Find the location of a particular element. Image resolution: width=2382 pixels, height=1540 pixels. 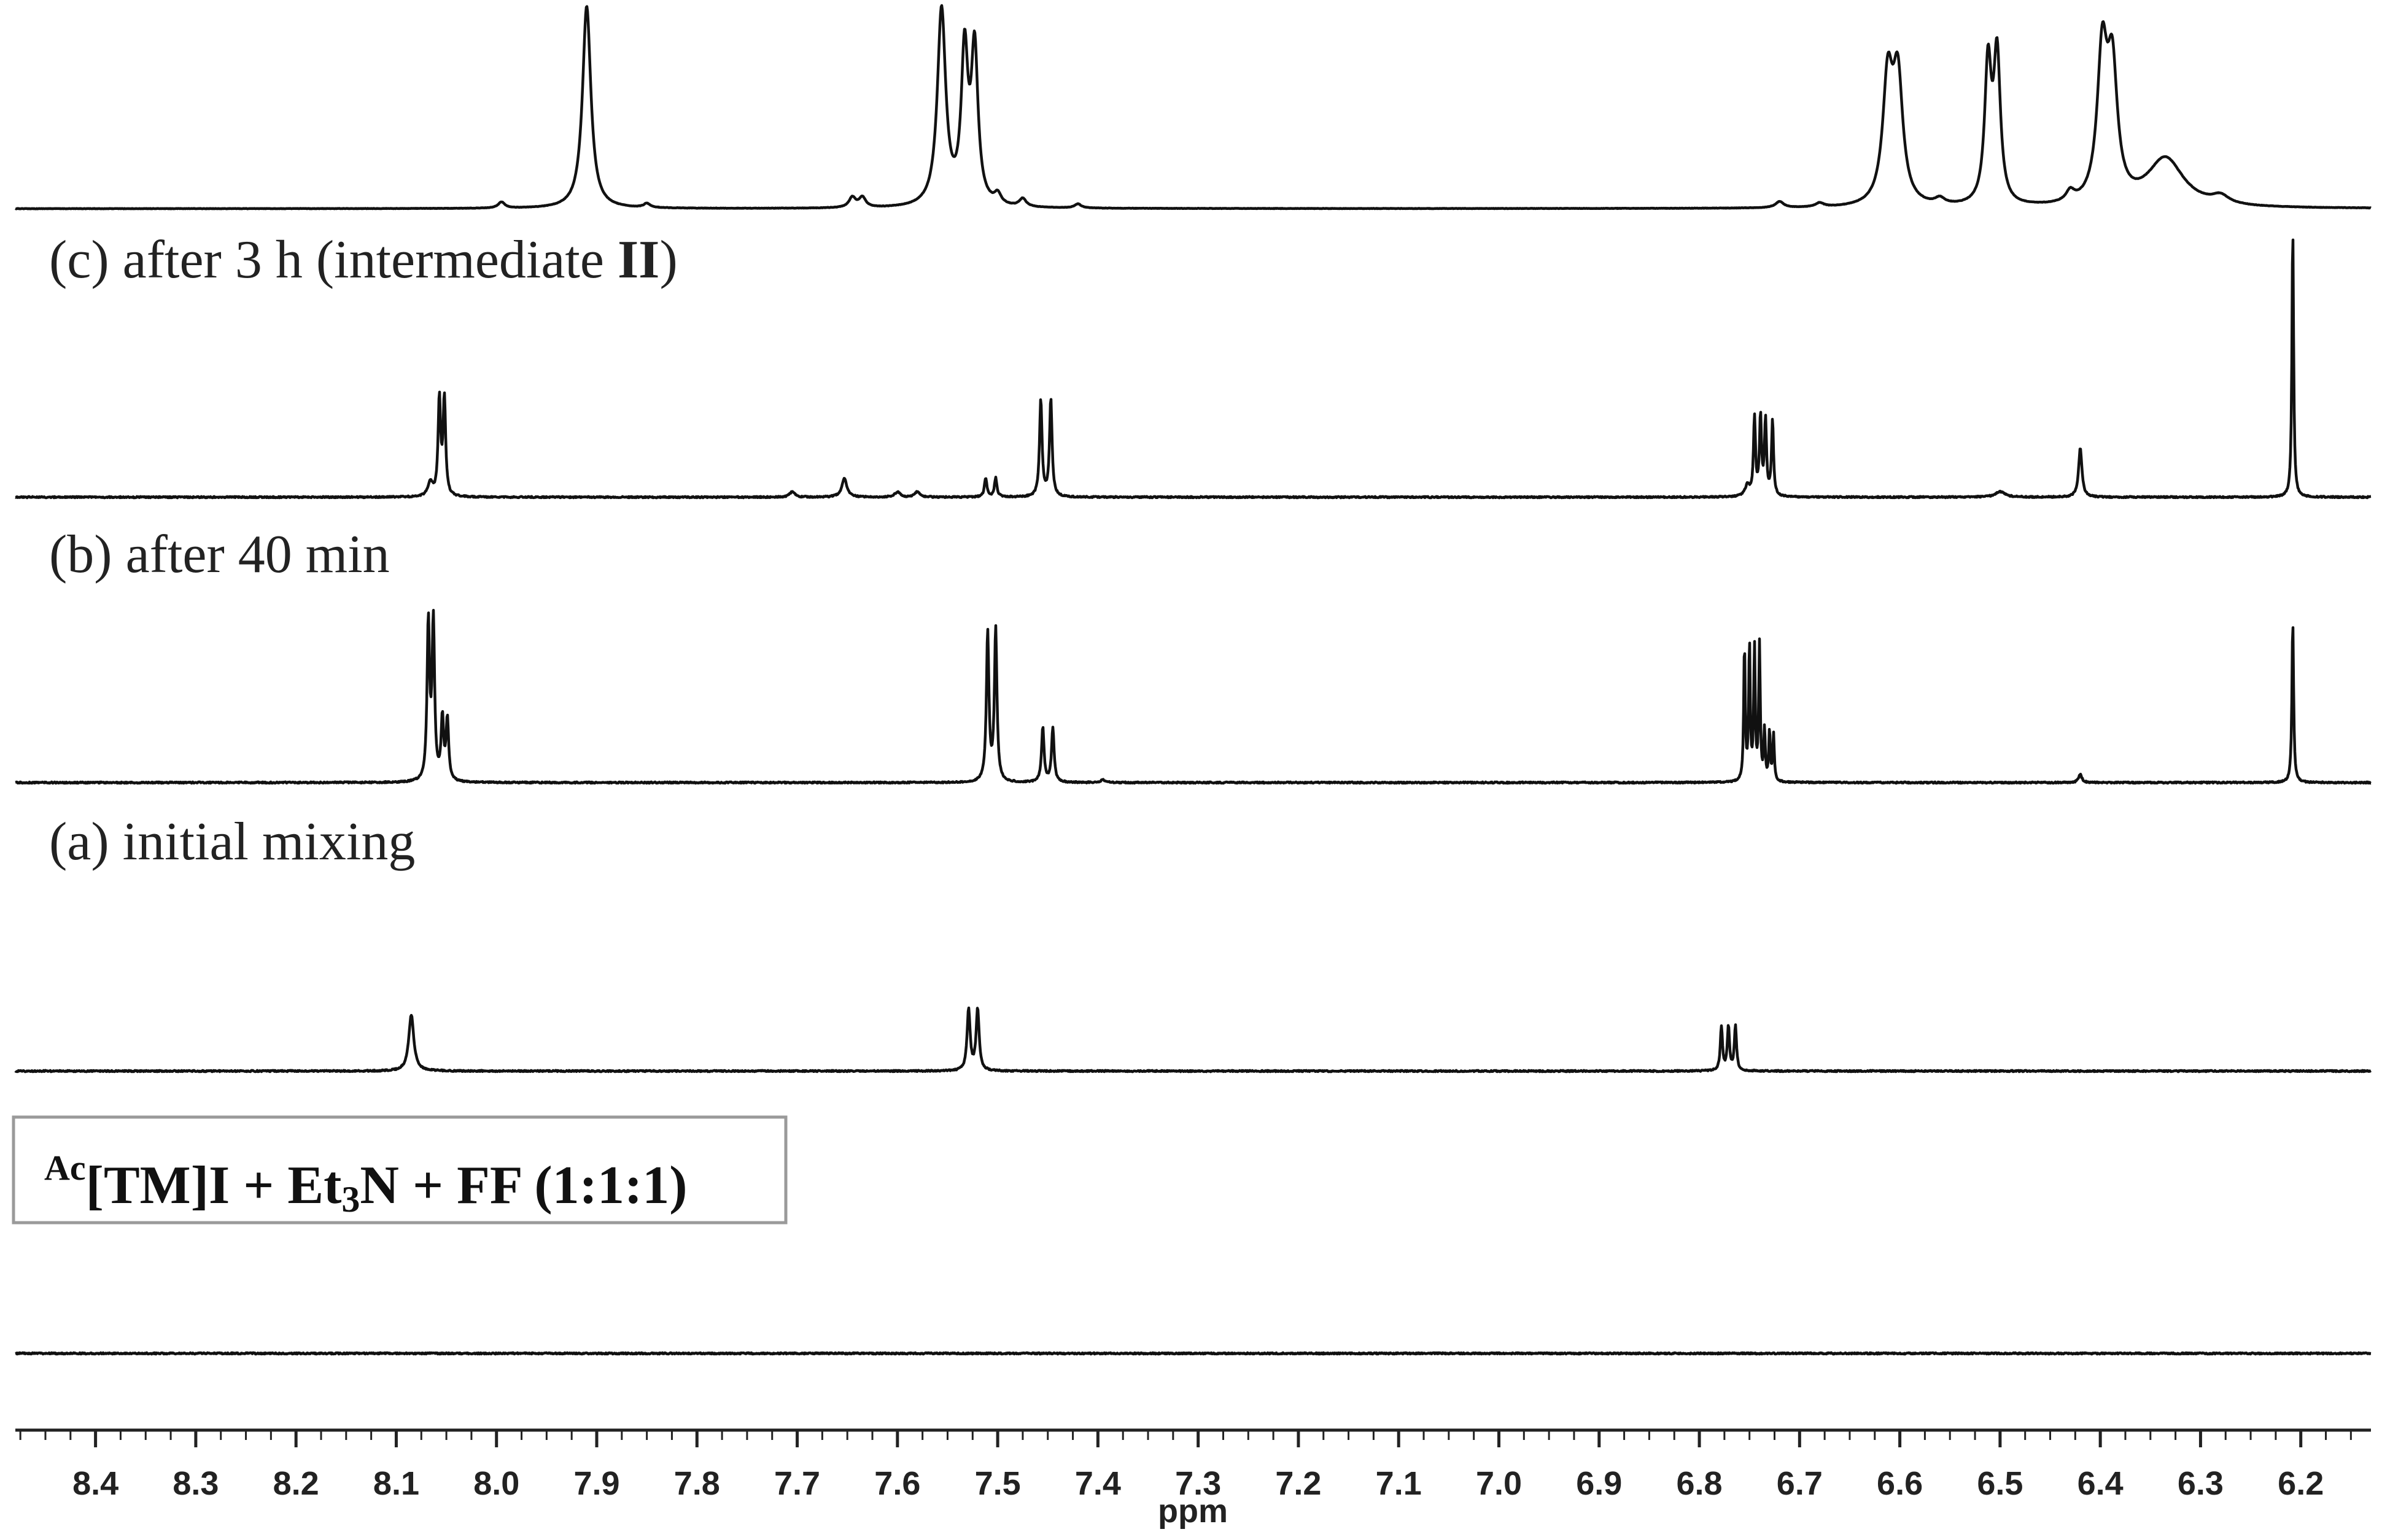

x-tick-label: 6.5 is located at coordinates (2000, 1483).